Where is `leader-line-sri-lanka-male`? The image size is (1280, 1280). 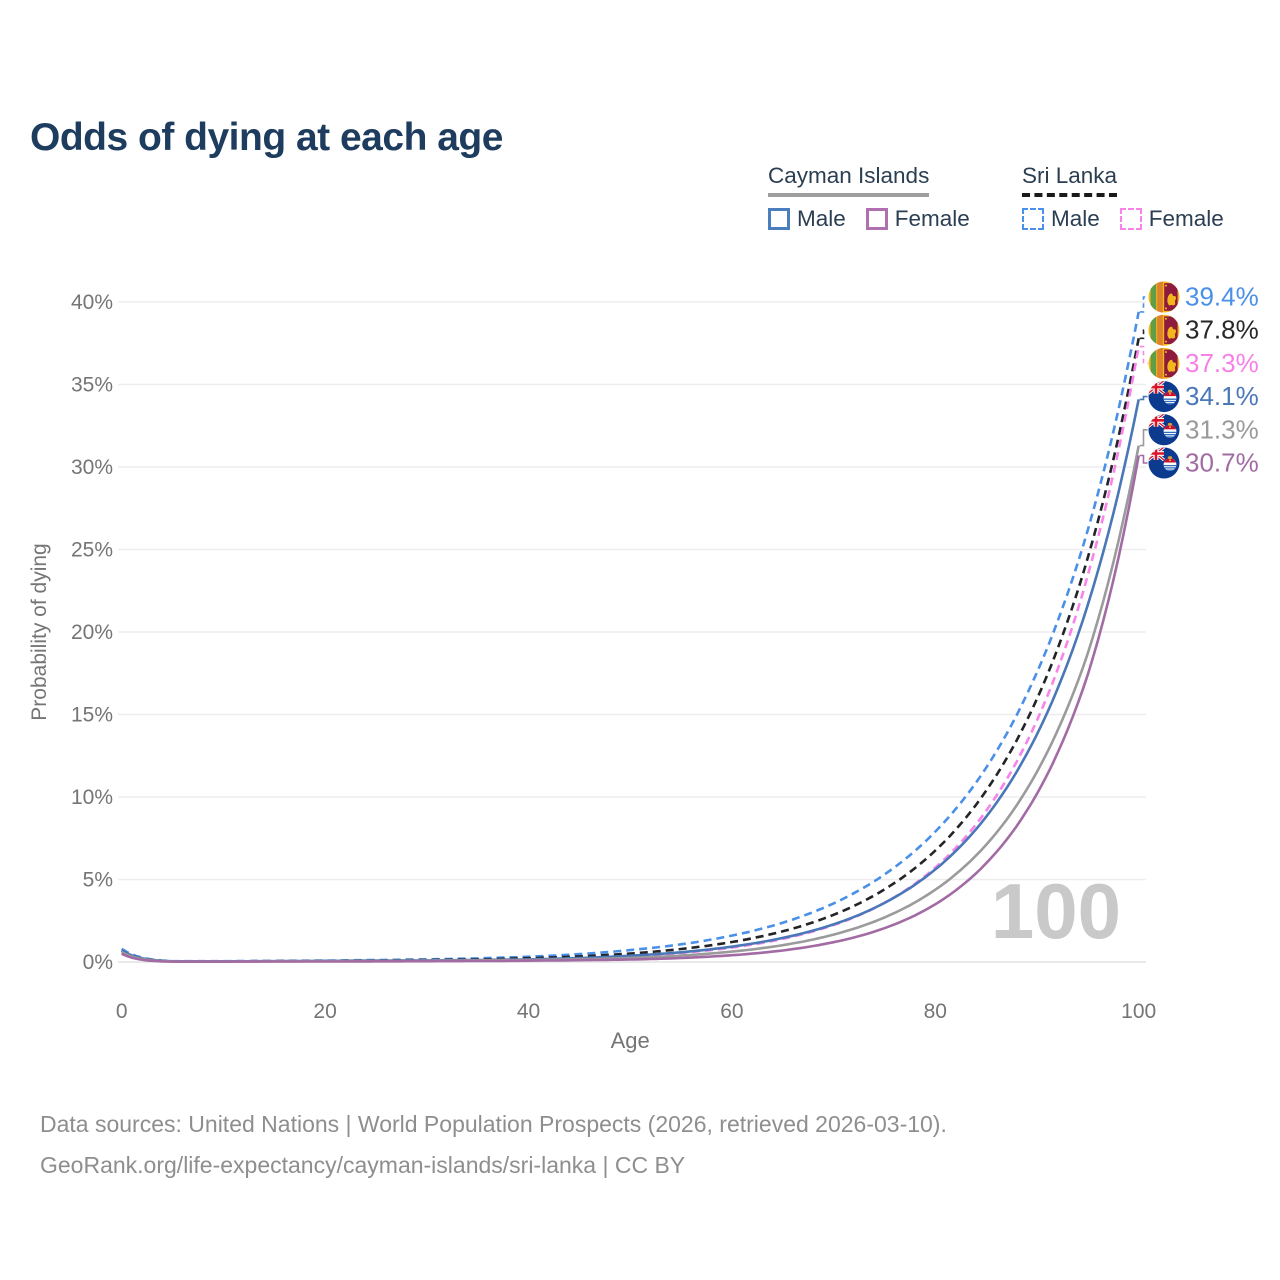
leader-line-sri-lanka-male is located at coordinates (1143, 304).